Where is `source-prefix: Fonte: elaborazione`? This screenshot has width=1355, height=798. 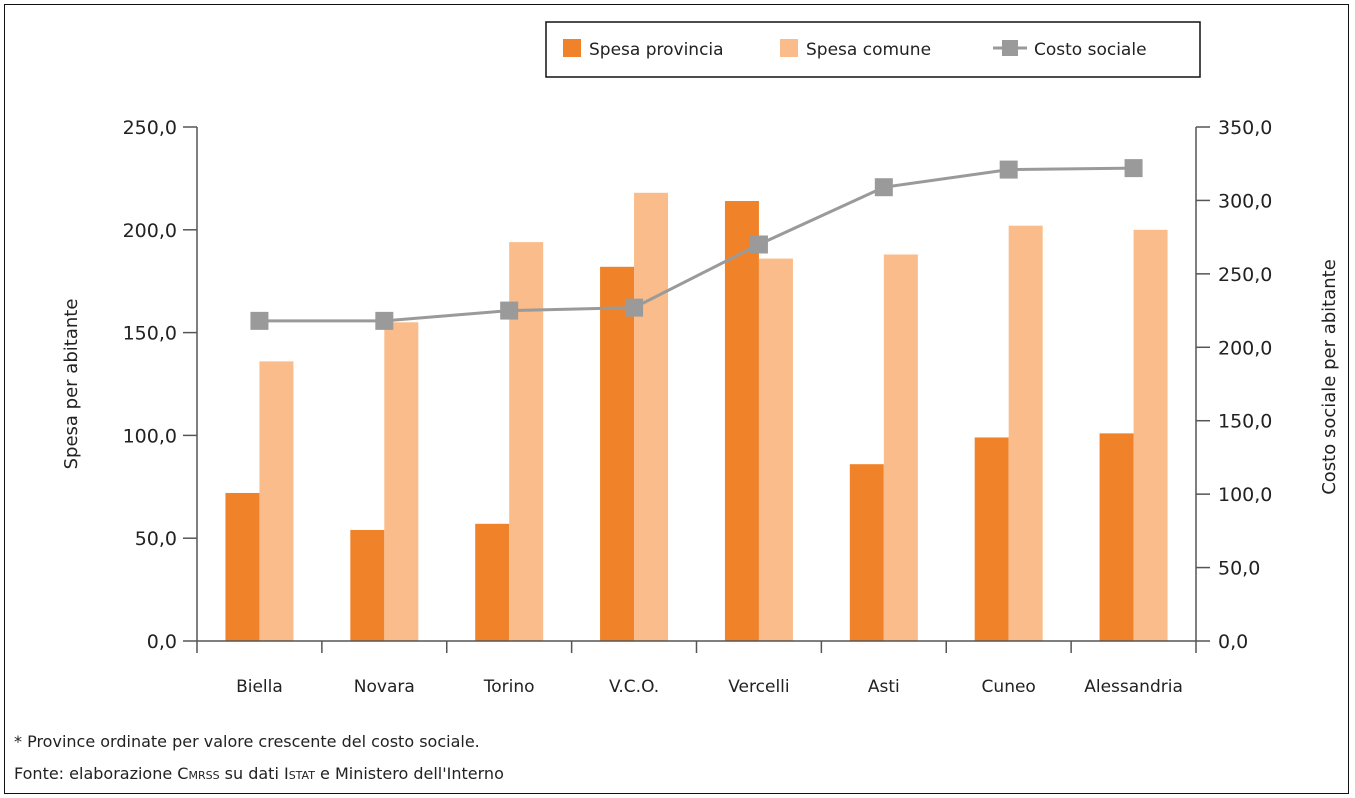 source-prefix: Fonte: elaborazione is located at coordinates (96, 773).